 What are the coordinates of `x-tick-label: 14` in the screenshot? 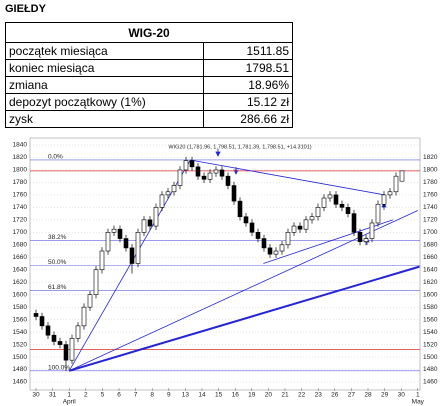 It's located at (202, 395).